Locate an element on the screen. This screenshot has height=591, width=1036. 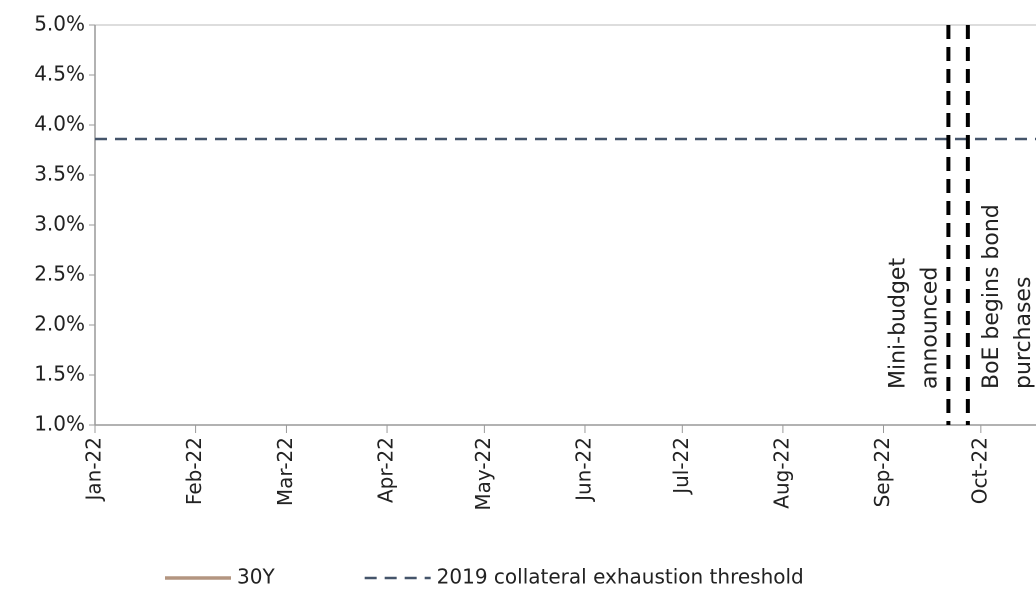
x-tick-label: May-22 is located at coordinates (483, 474).